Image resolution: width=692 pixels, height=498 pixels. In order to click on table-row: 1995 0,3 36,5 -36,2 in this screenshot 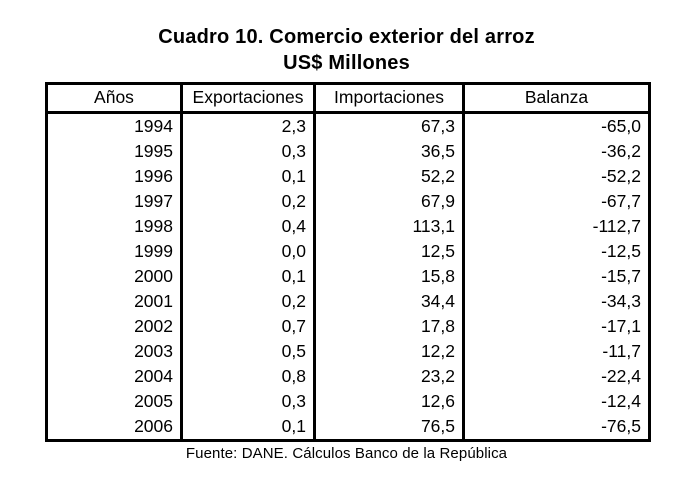, I will do `click(348, 151)`.